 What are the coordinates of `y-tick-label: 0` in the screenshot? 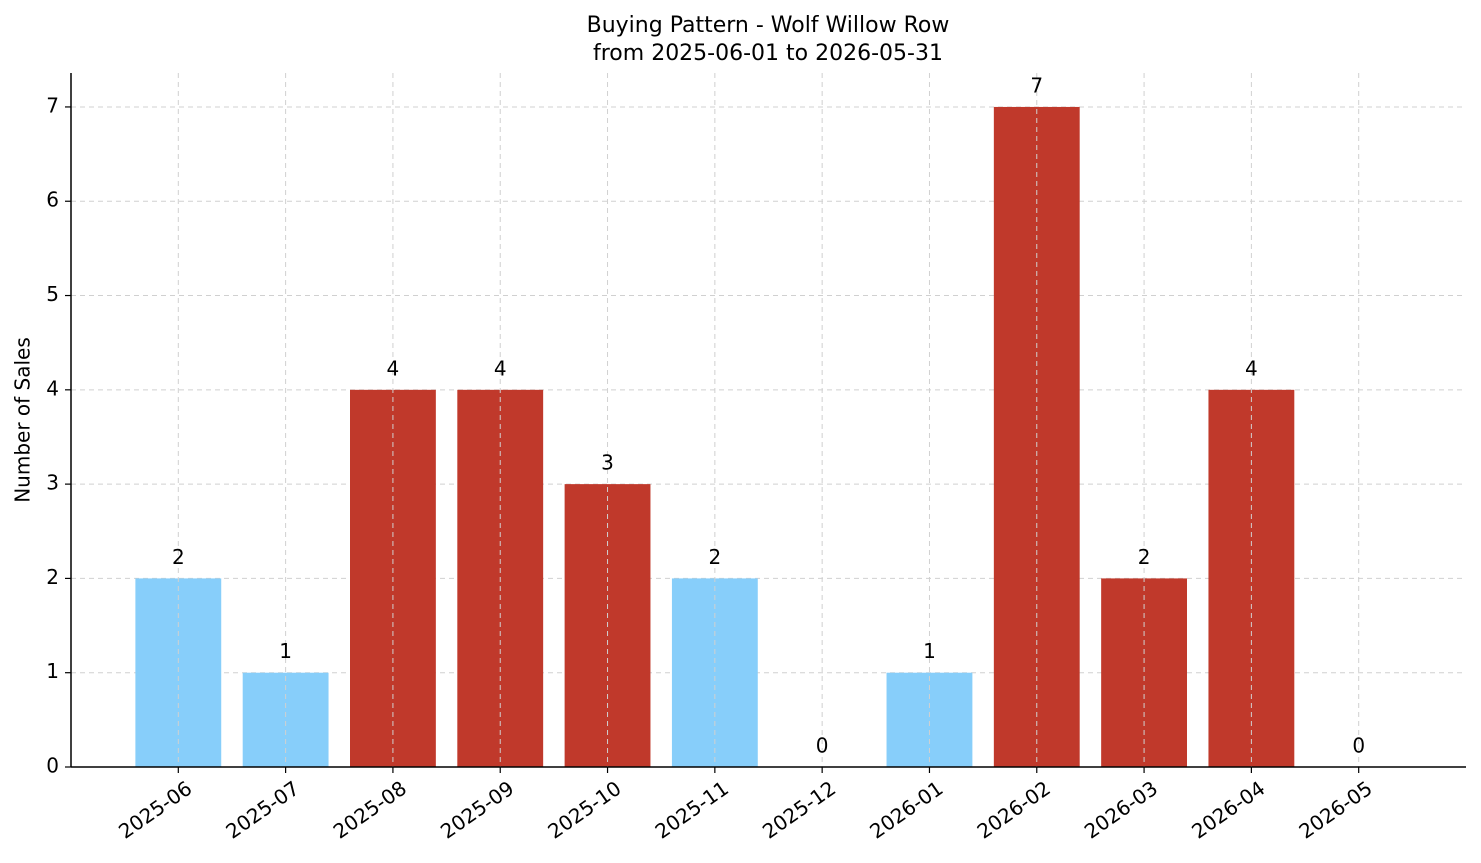 It's located at (52, 766).